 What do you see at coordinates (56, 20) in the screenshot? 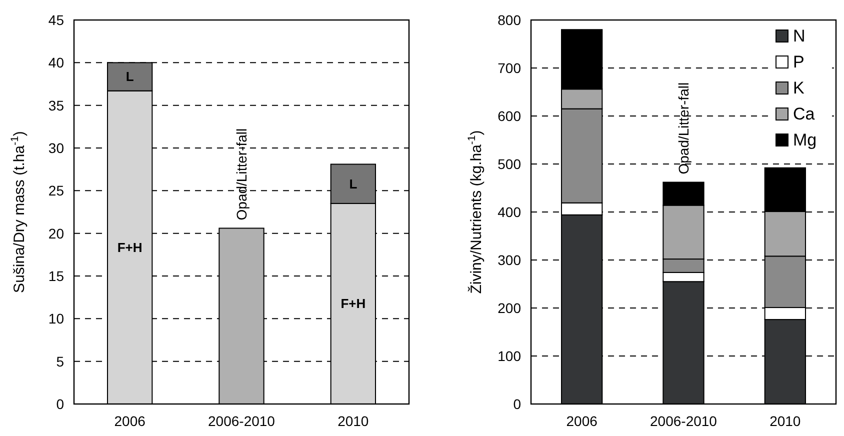
I see `y-tick-label: 45` at bounding box center [56, 20].